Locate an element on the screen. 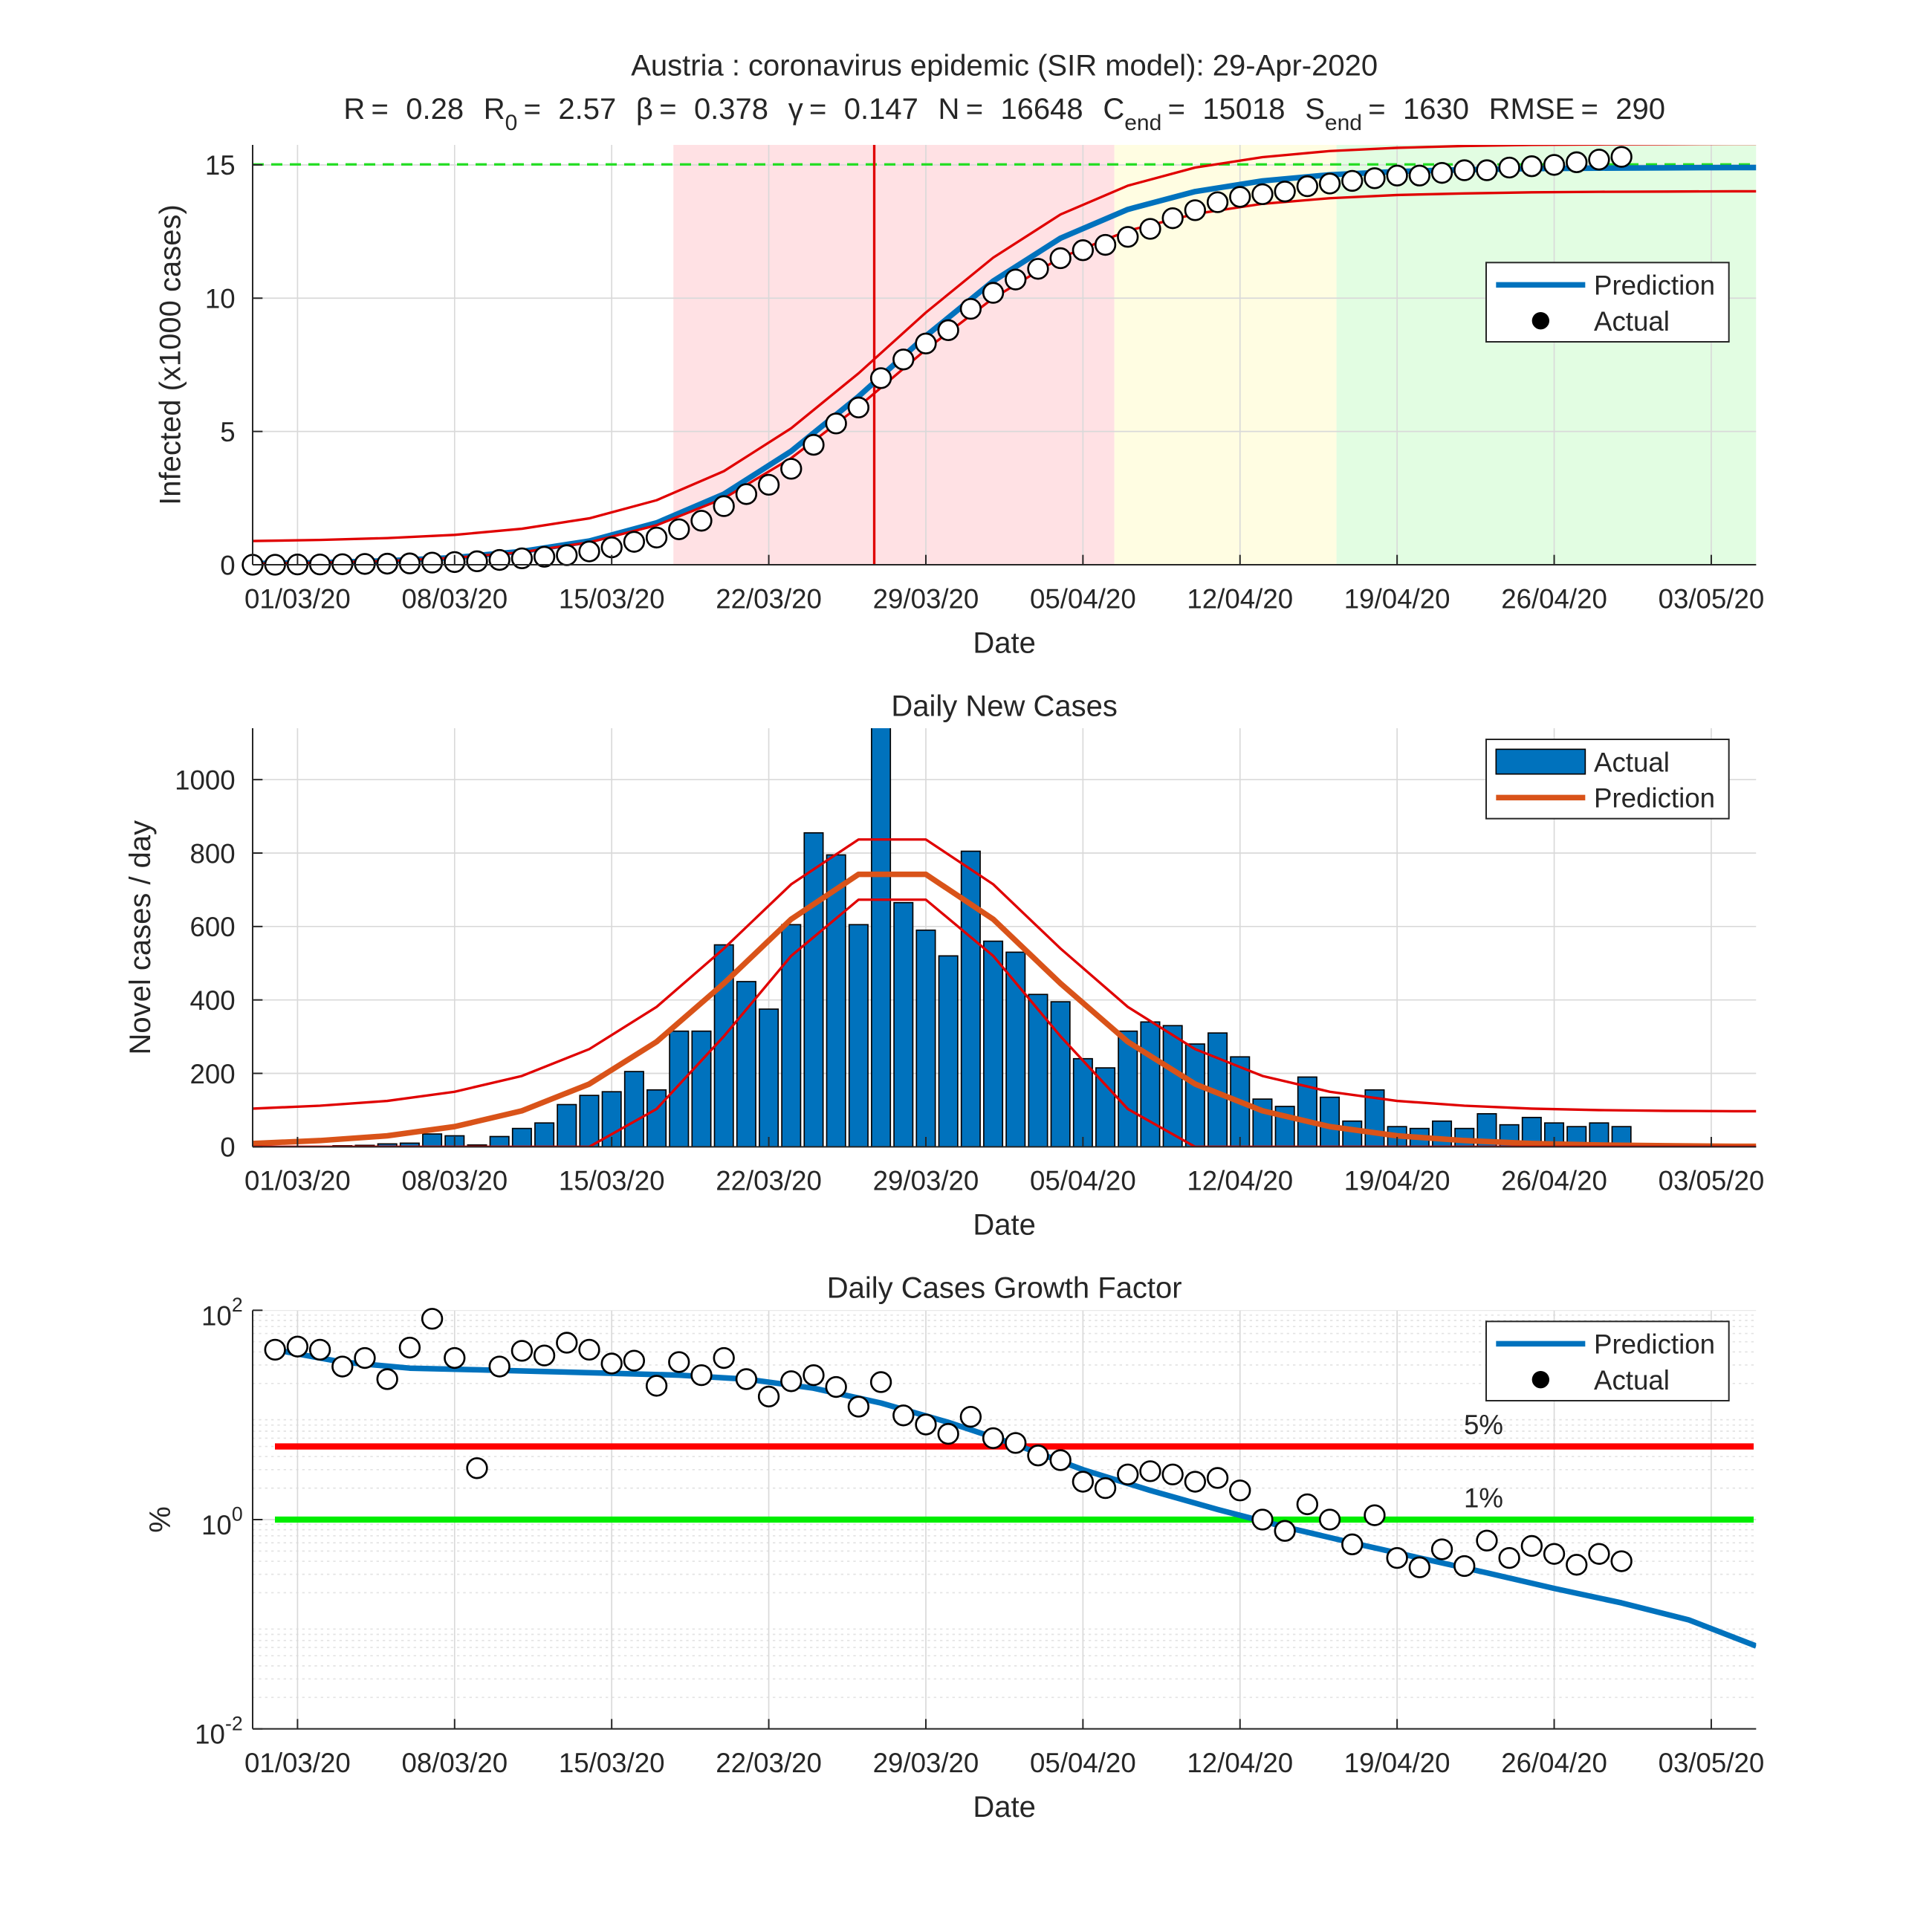 The image size is (1932, 1932). x-tick-label: 29/03/20 is located at coordinates (926, 1763).